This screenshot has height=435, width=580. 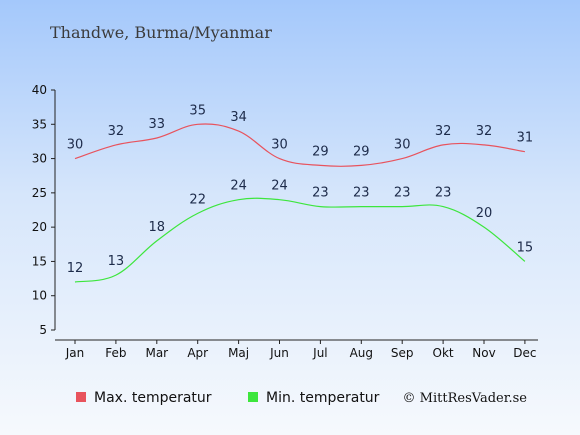 What do you see at coordinates (39, 193) in the screenshot?
I see `y-tick-label: 25` at bounding box center [39, 193].